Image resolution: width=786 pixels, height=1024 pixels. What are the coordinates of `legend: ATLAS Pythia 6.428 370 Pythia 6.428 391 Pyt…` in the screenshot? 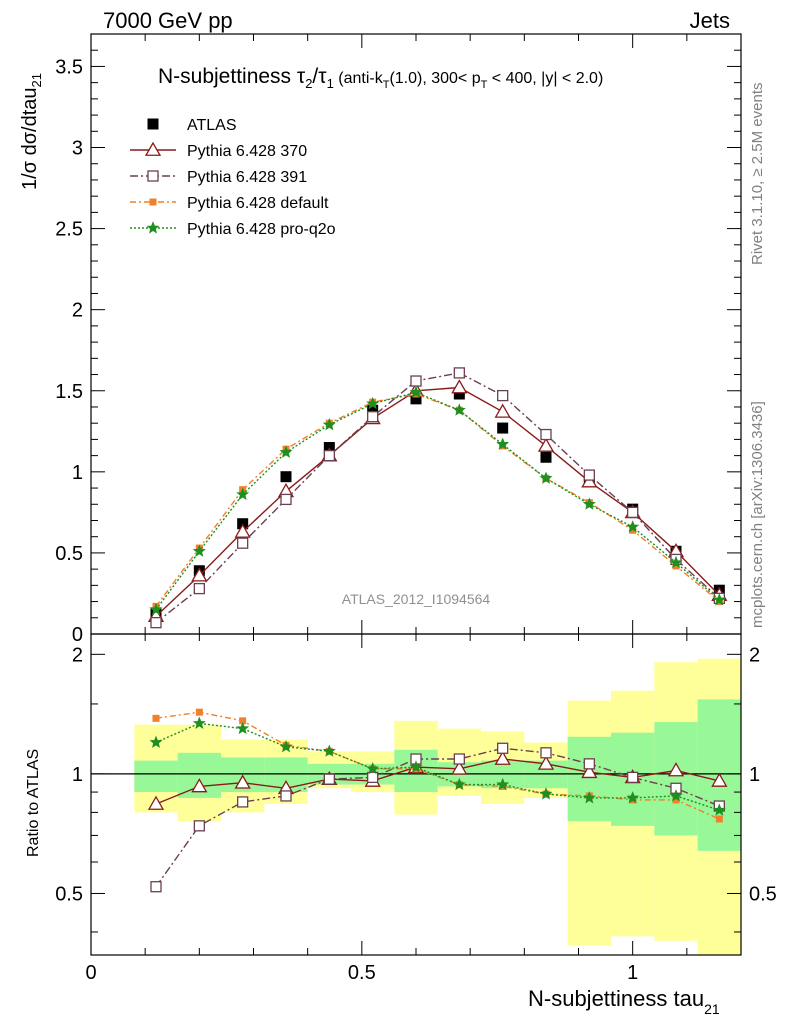 It's located at (233, 177).